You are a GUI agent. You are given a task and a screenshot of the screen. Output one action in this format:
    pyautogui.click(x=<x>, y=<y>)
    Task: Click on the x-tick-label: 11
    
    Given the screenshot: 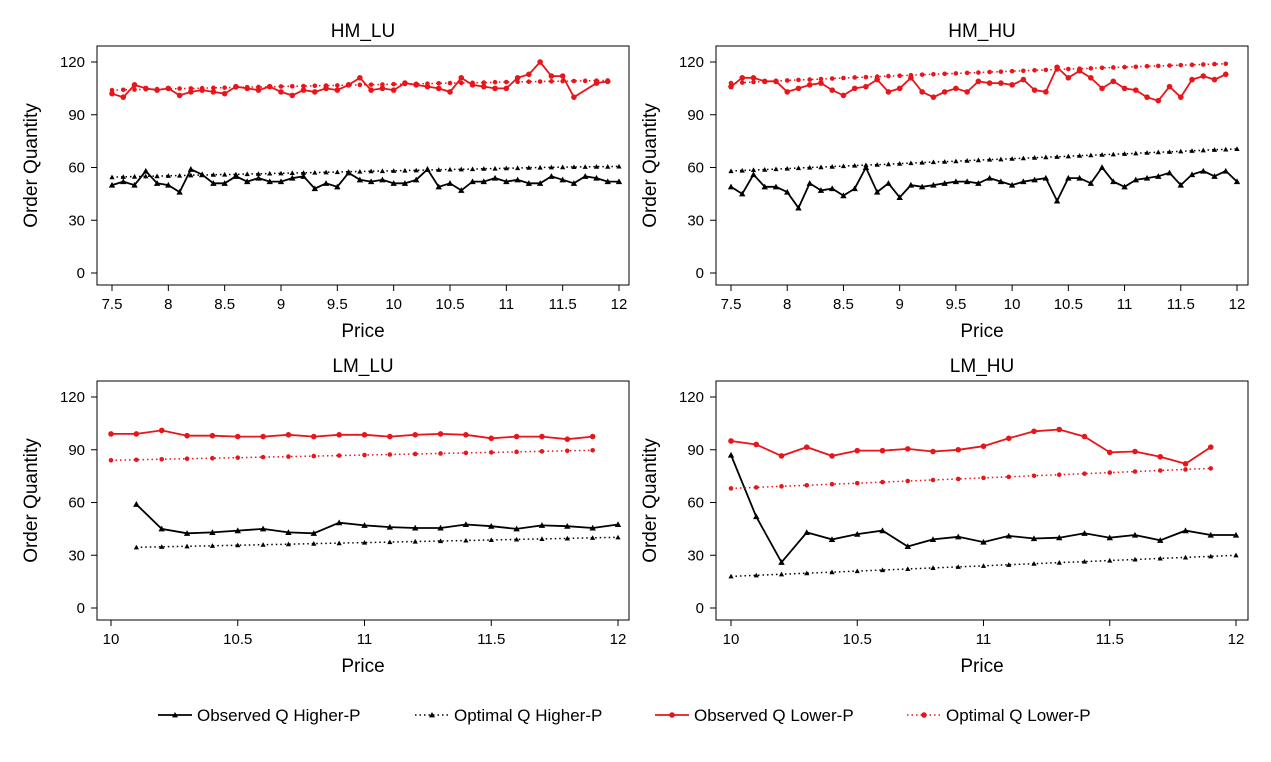 What is the action you would take?
    pyautogui.click(x=507, y=304)
    